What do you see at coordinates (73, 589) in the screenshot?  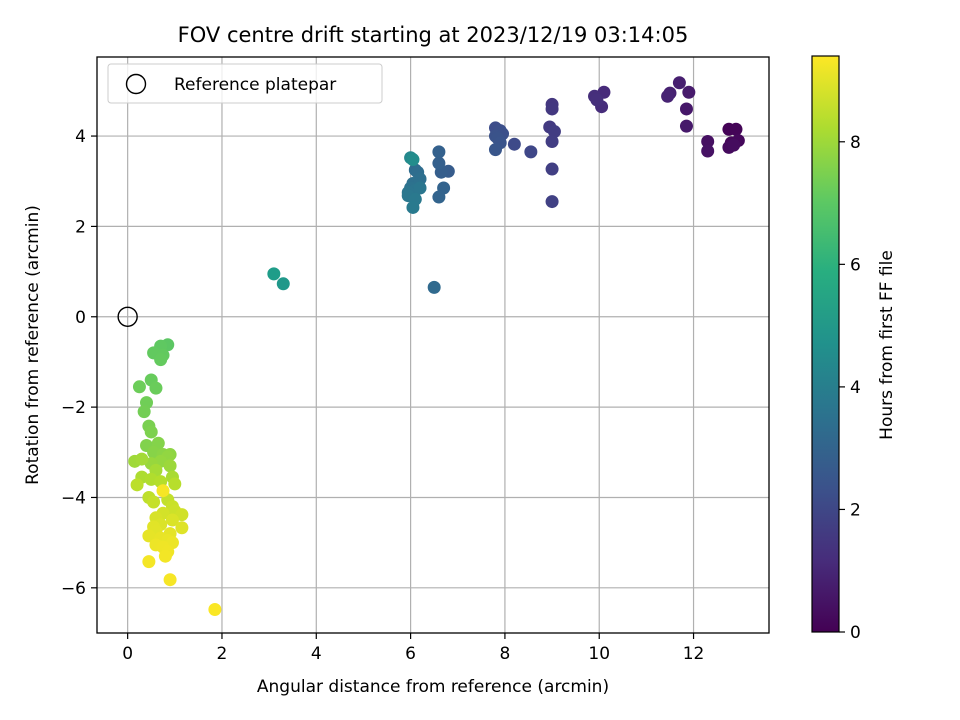 I see `y-tick-label: −6` at bounding box center [73, 589].